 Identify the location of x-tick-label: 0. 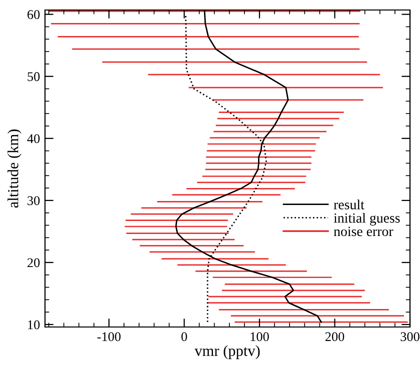
(184, 337).